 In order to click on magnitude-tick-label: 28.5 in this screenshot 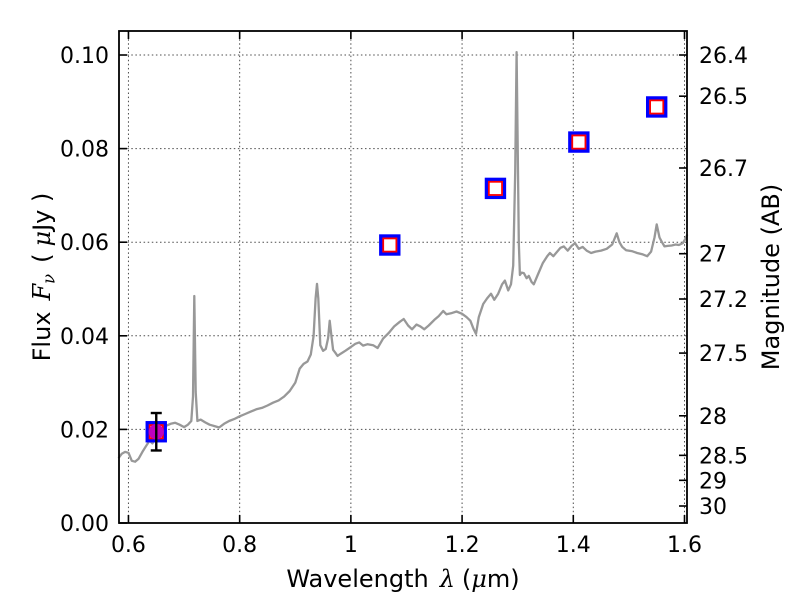, I will do `click(723, 456)`.